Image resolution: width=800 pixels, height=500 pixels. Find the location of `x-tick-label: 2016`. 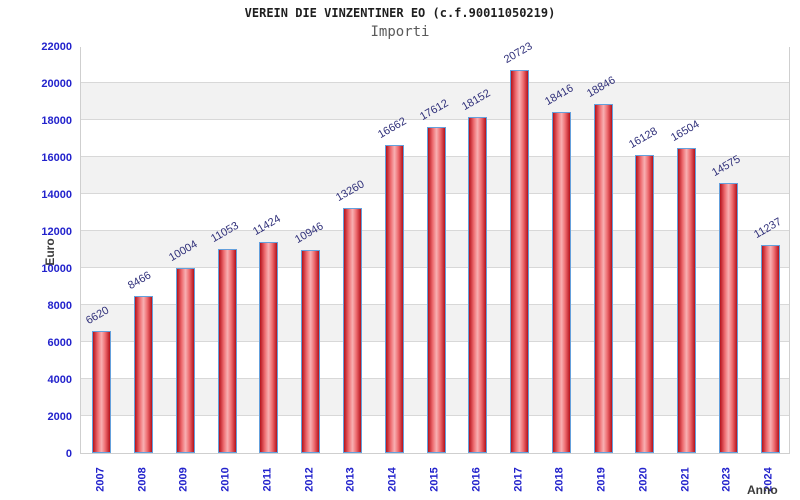

x-tick-label: 2016 is located at coordinates (476, 479).